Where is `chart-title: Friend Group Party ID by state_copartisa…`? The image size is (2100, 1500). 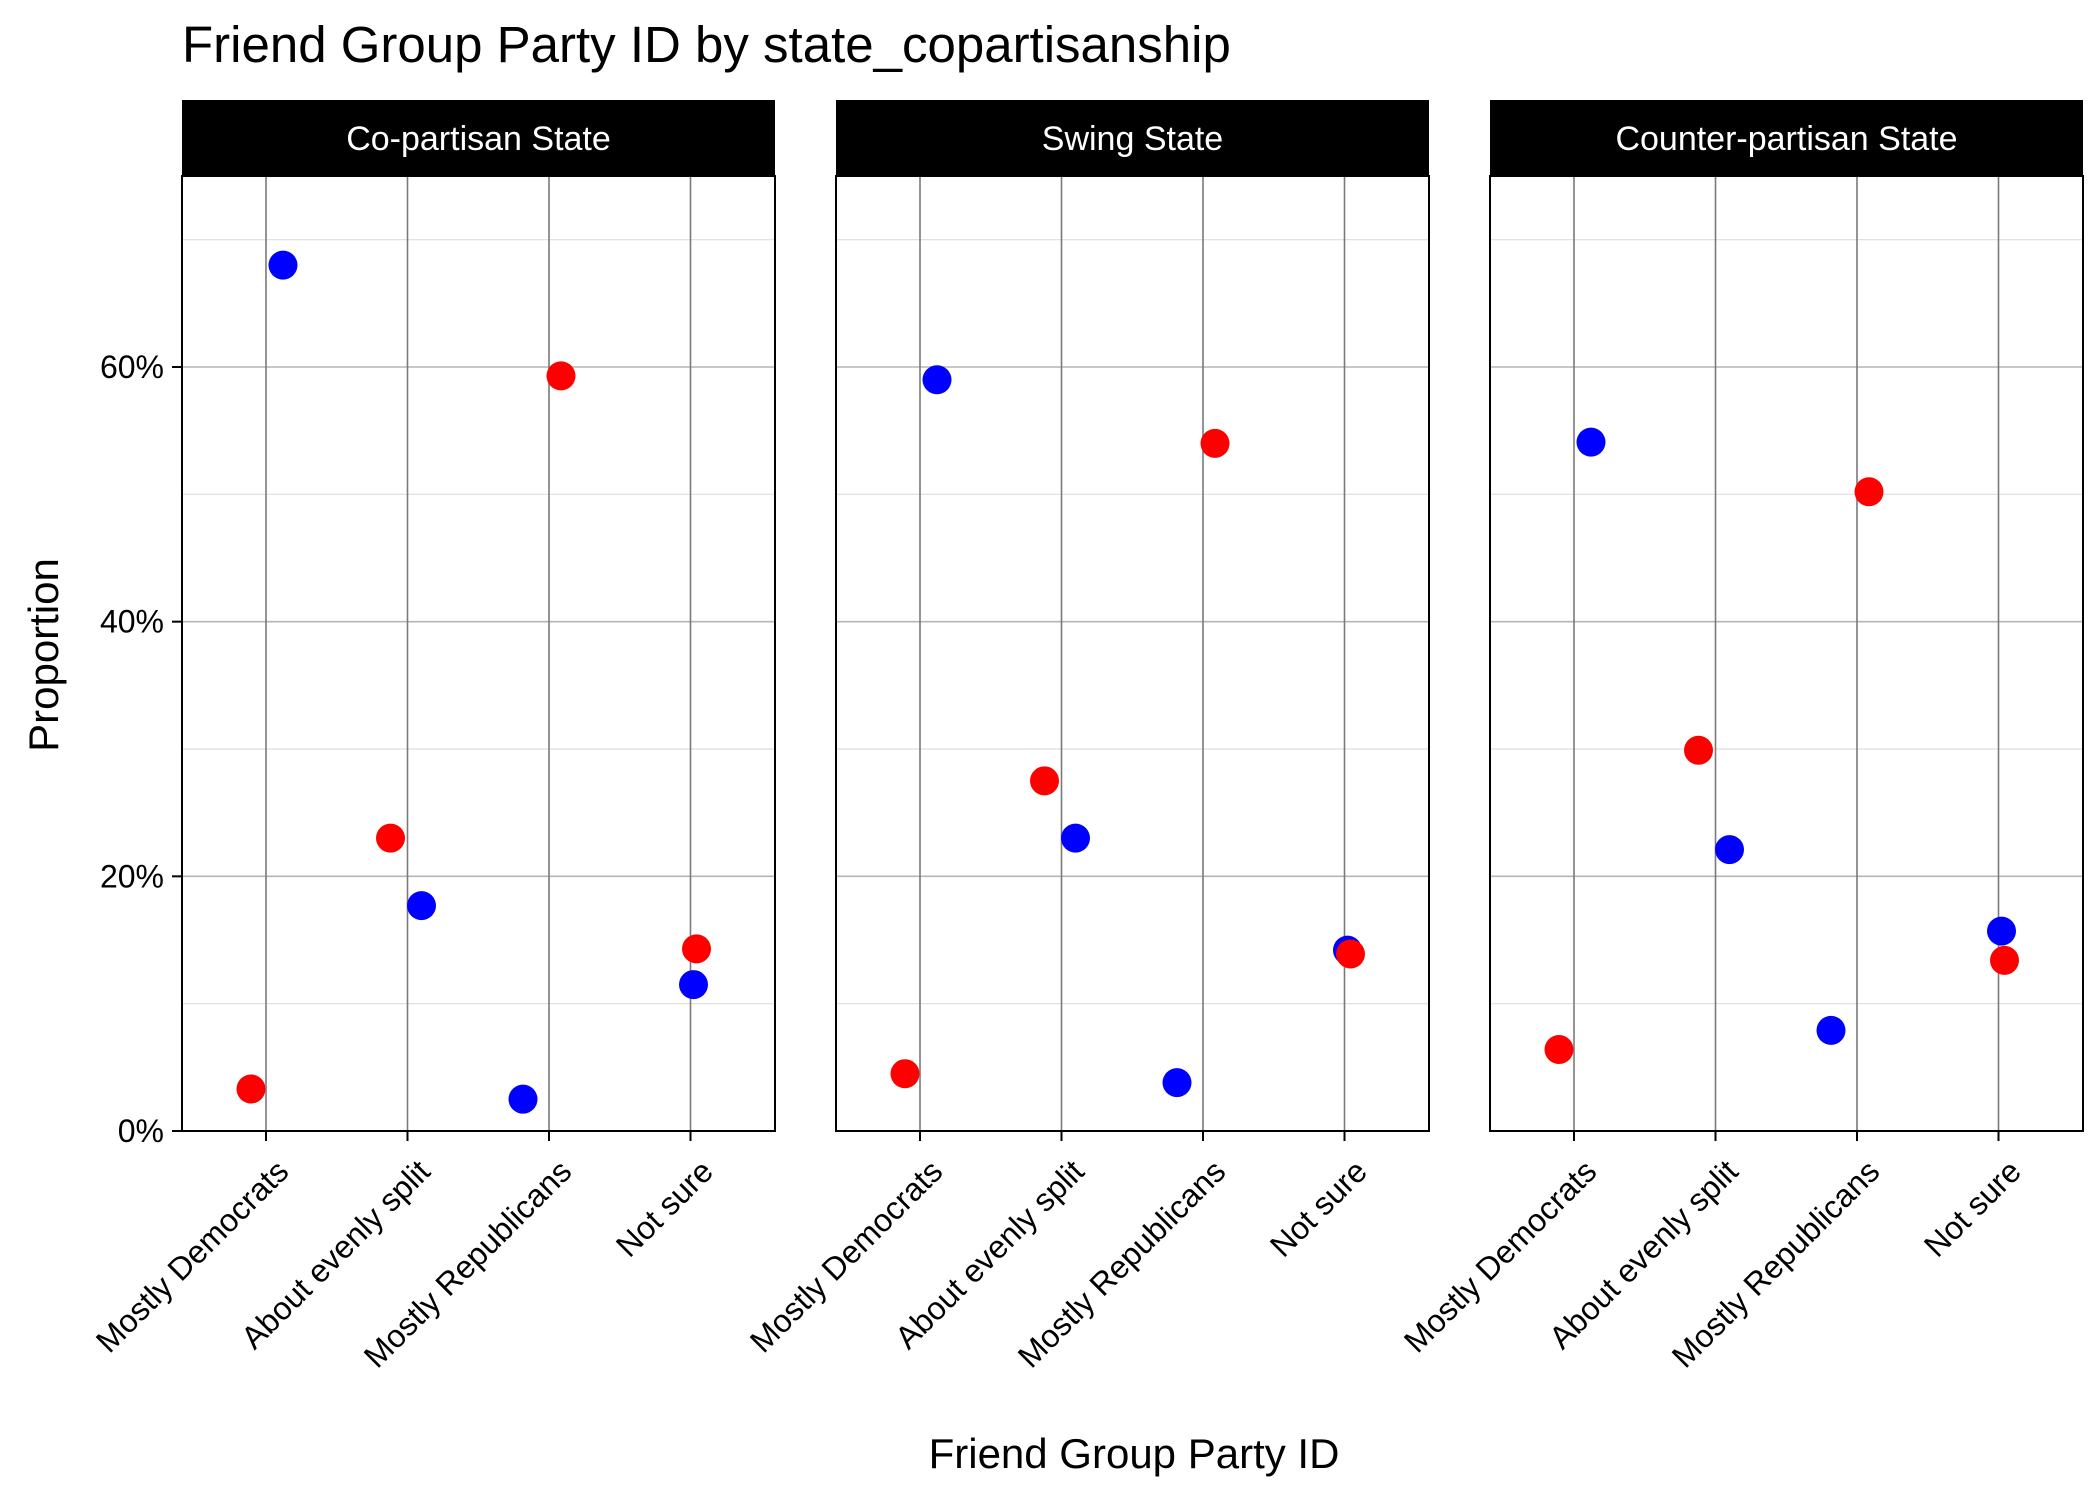
chart-title: Friend Group Party ID by state_copartisa… is located at coordinates (706, 44).